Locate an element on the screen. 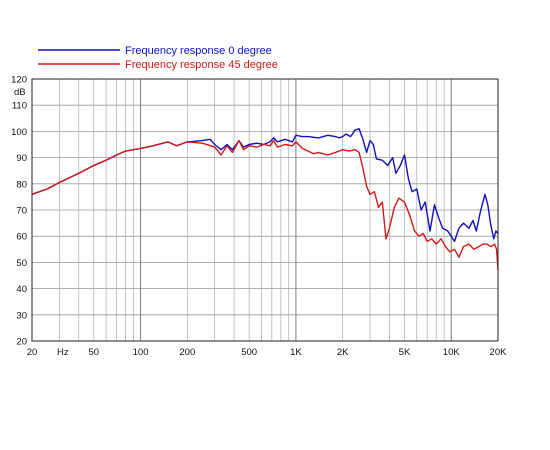  y-tick-label: 110 is located at coordinates (19, 106).